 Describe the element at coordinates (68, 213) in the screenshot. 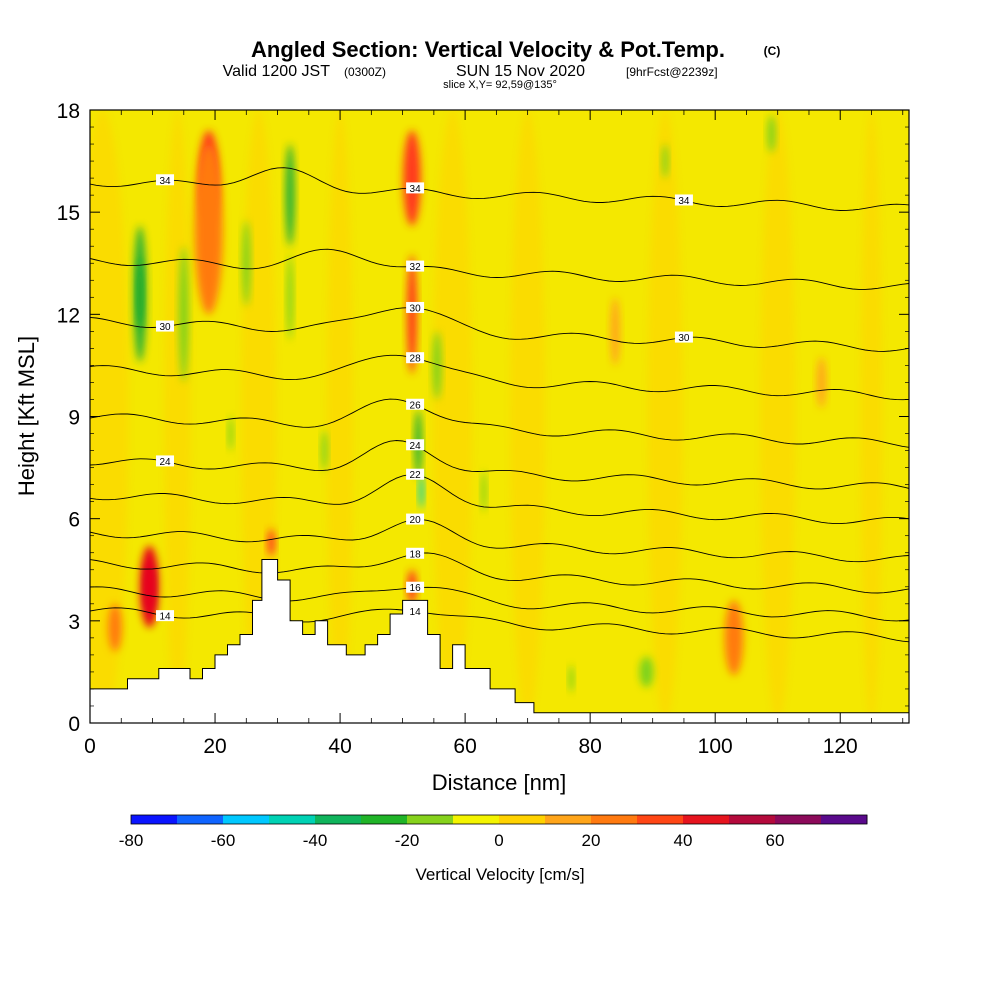

I see `y-tick-label: 15` at that location.